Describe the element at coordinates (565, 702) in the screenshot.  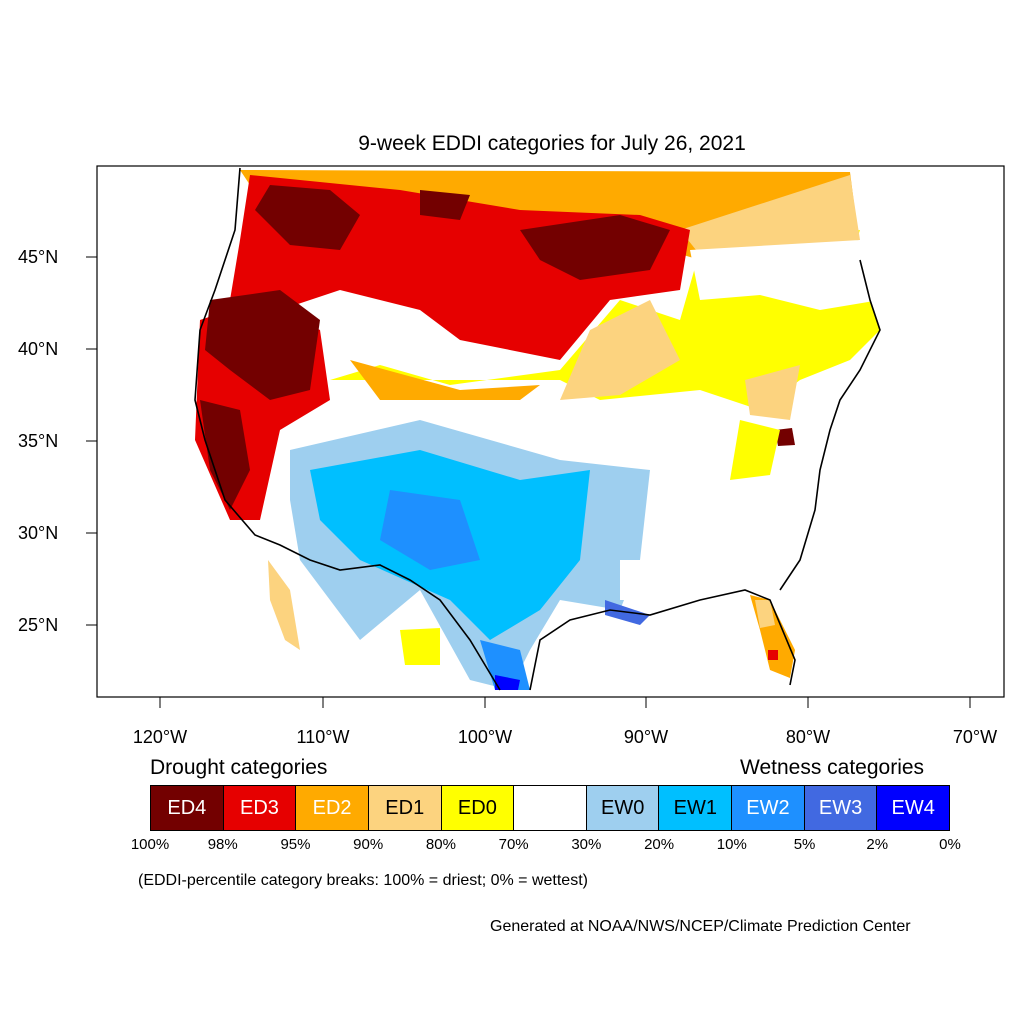
I see `lon-ticks` at that location.